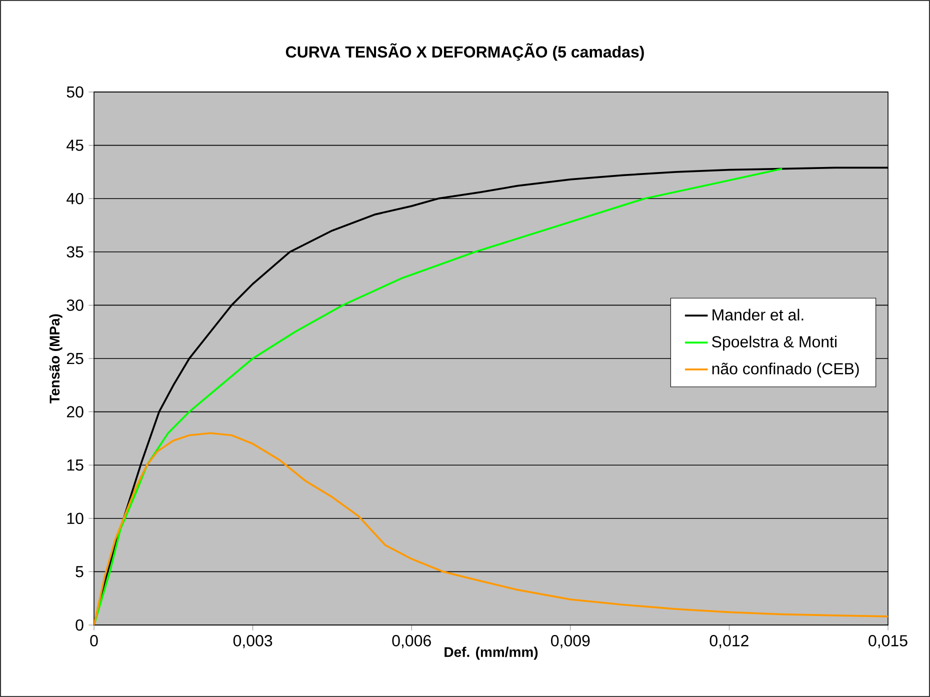  Describe the element at coordinates (252, 641) in the screenshot. I see `x-tick-label: 0,003` at that location.